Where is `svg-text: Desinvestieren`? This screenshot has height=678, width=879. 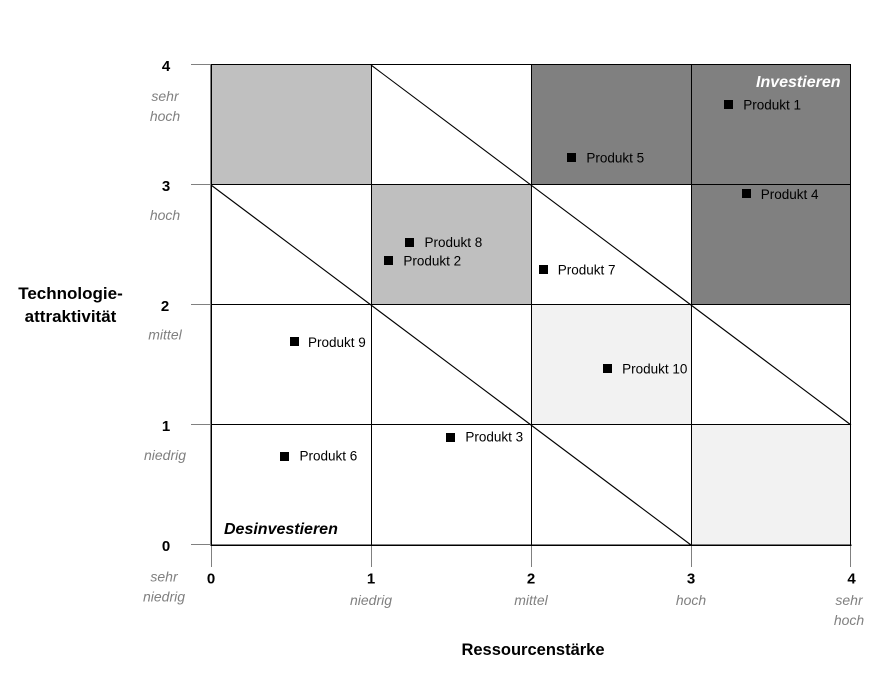 svg-text: Desinvestieren is located at coordinates (281, 529).